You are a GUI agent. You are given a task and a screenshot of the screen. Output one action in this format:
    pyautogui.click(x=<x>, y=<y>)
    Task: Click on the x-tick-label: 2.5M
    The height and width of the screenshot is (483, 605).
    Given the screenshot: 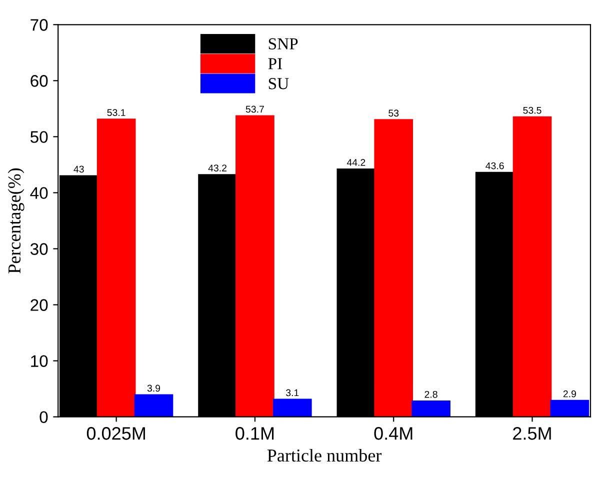 What is the action you would take?
    pyautogui.click(x=532, y=433)
    